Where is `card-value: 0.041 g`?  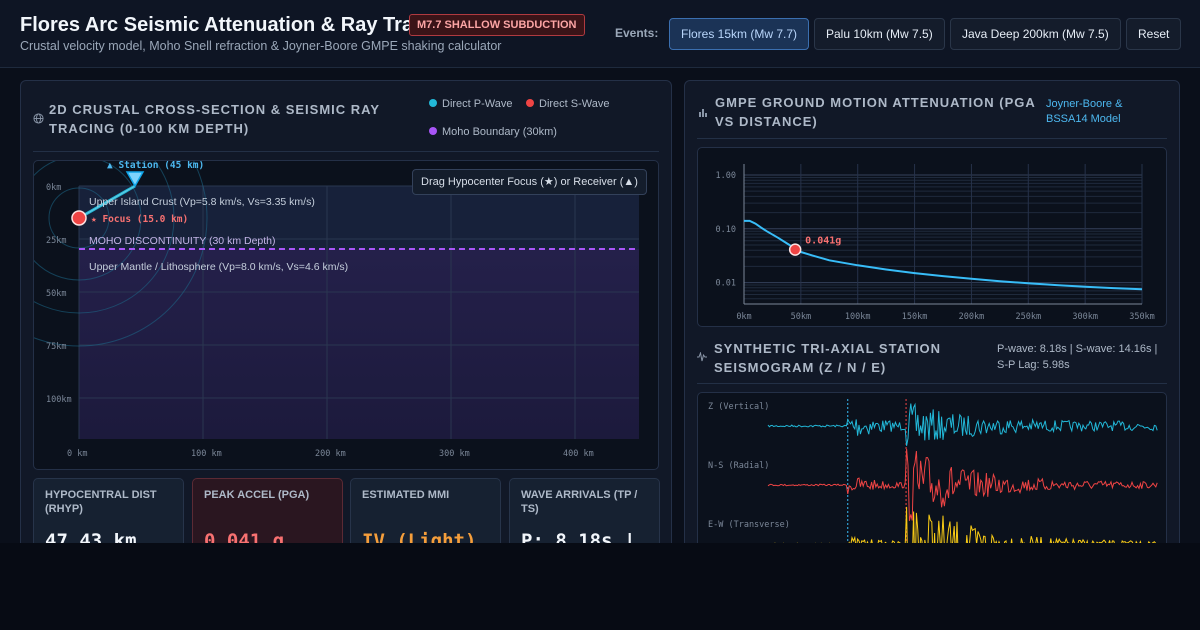
card-value: 0.041 g is located at coordinates (244, 536).